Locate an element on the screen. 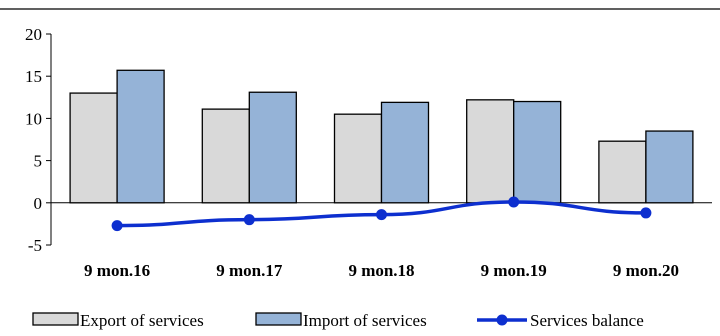 The image size is (720, 336). legend-swatch-import is located at coordinates (278, 319).